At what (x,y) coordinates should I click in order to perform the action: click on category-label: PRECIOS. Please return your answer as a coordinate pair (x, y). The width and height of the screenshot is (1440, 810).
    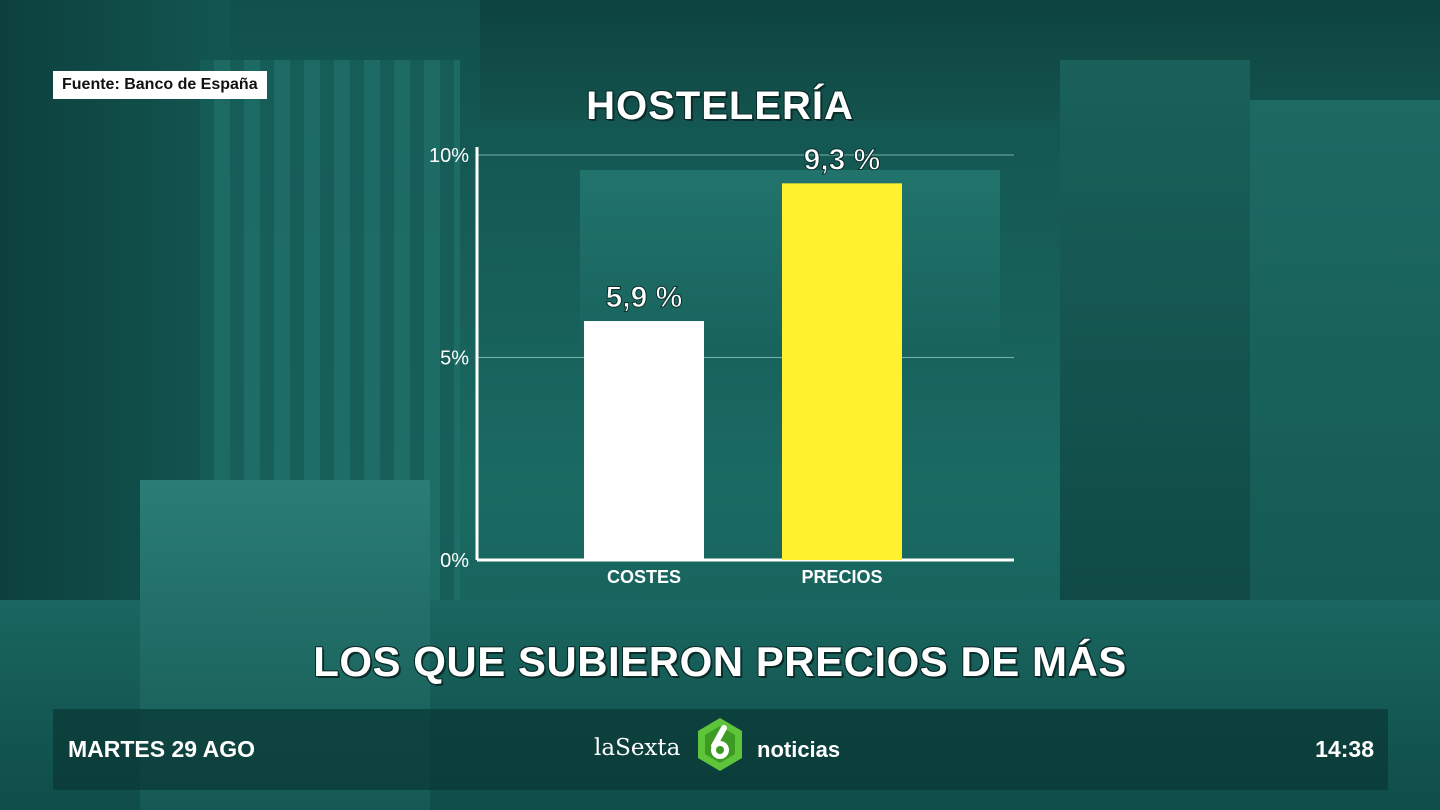
    Looking at the image, I should click on (841, 577).